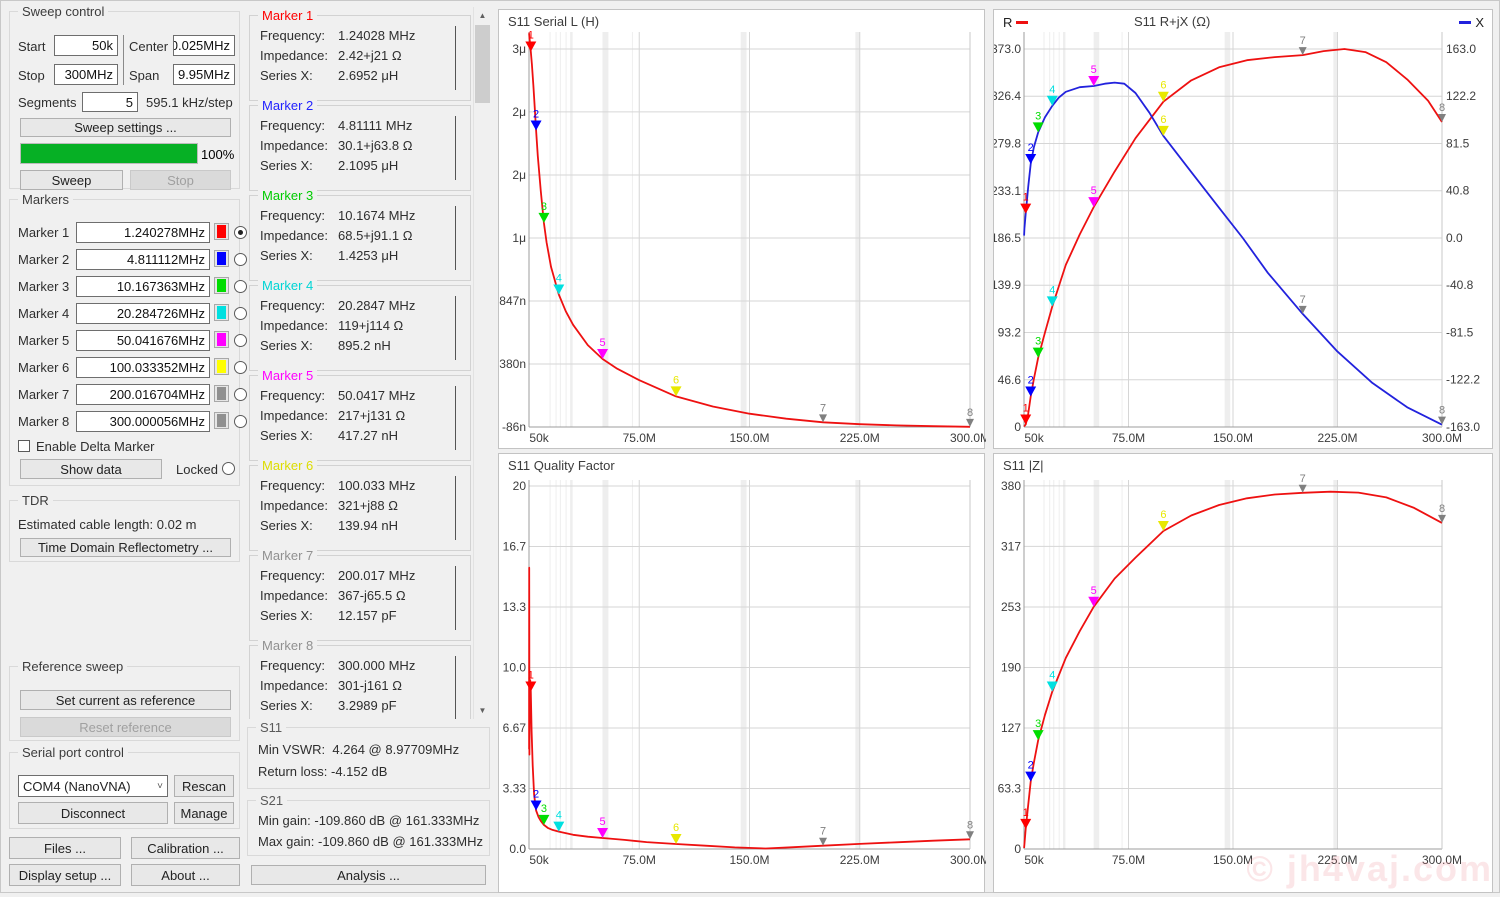 This screenshot has height=897, width=1500. I want to click on svg-text: 2, so click(536, 114).